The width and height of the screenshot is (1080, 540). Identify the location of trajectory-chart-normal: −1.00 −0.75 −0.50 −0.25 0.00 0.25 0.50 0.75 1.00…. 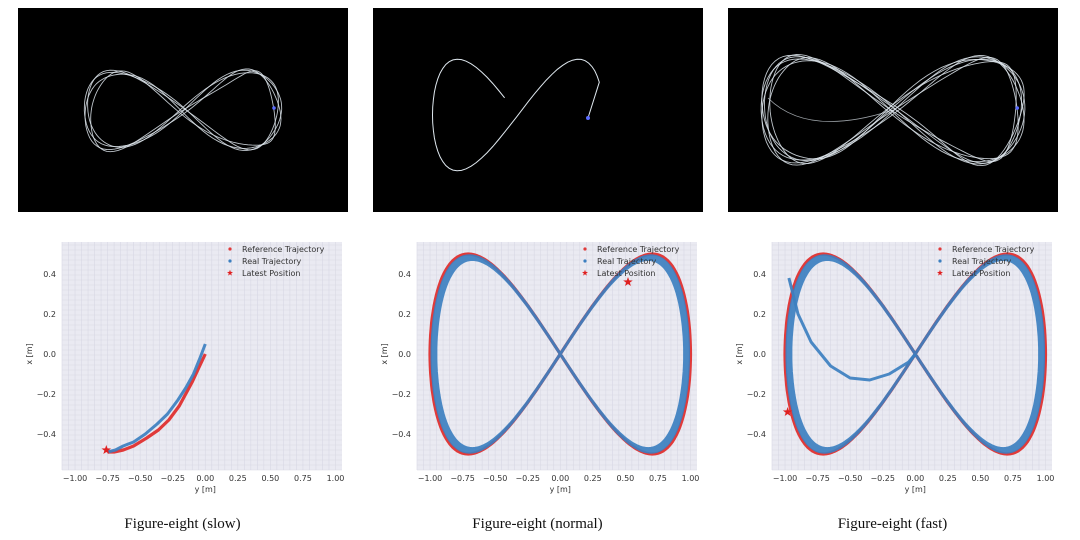
(540, 368).